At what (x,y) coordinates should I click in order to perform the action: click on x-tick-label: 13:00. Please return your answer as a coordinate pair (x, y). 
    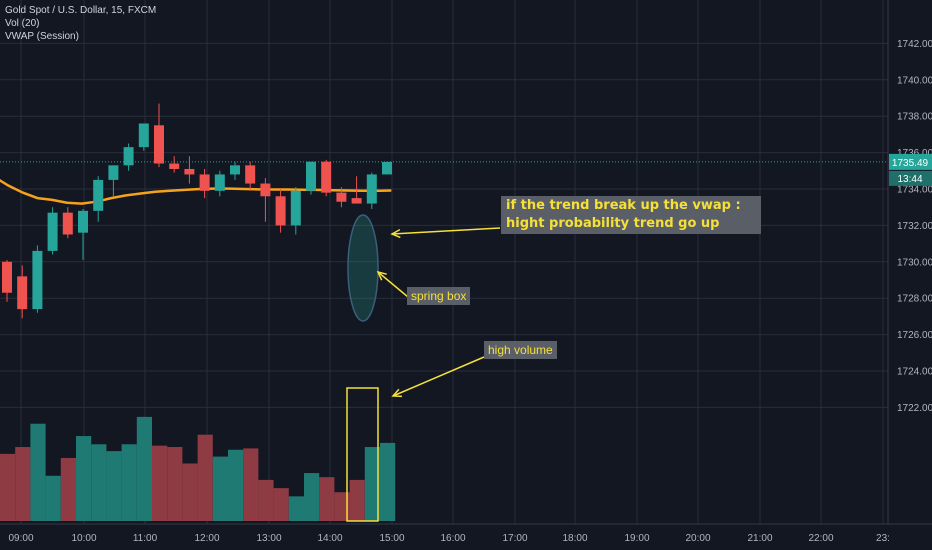
    Looking at the image, I should click on (268, 538).